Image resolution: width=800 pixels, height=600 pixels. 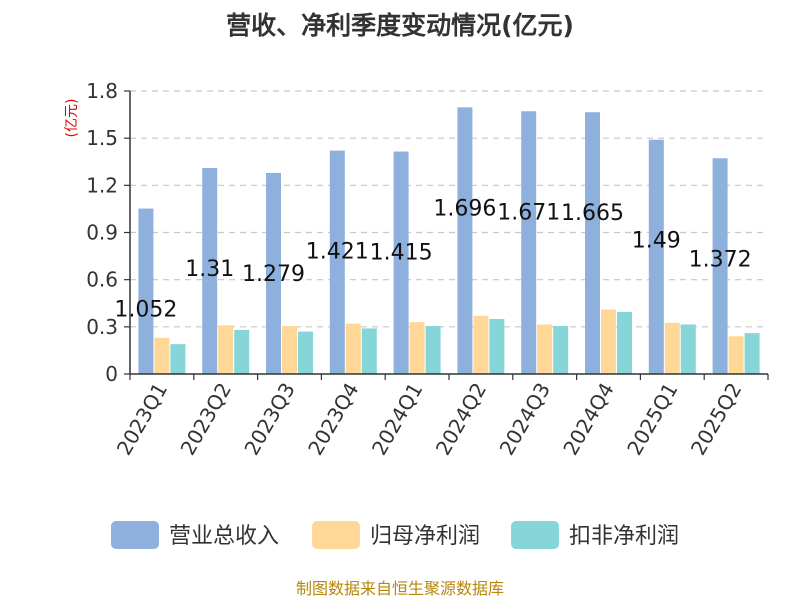 What do you see at coordinates (102, 138) in the screenshot?
I see `y-tick-label: 1.5` at bounding box center [102, 138].